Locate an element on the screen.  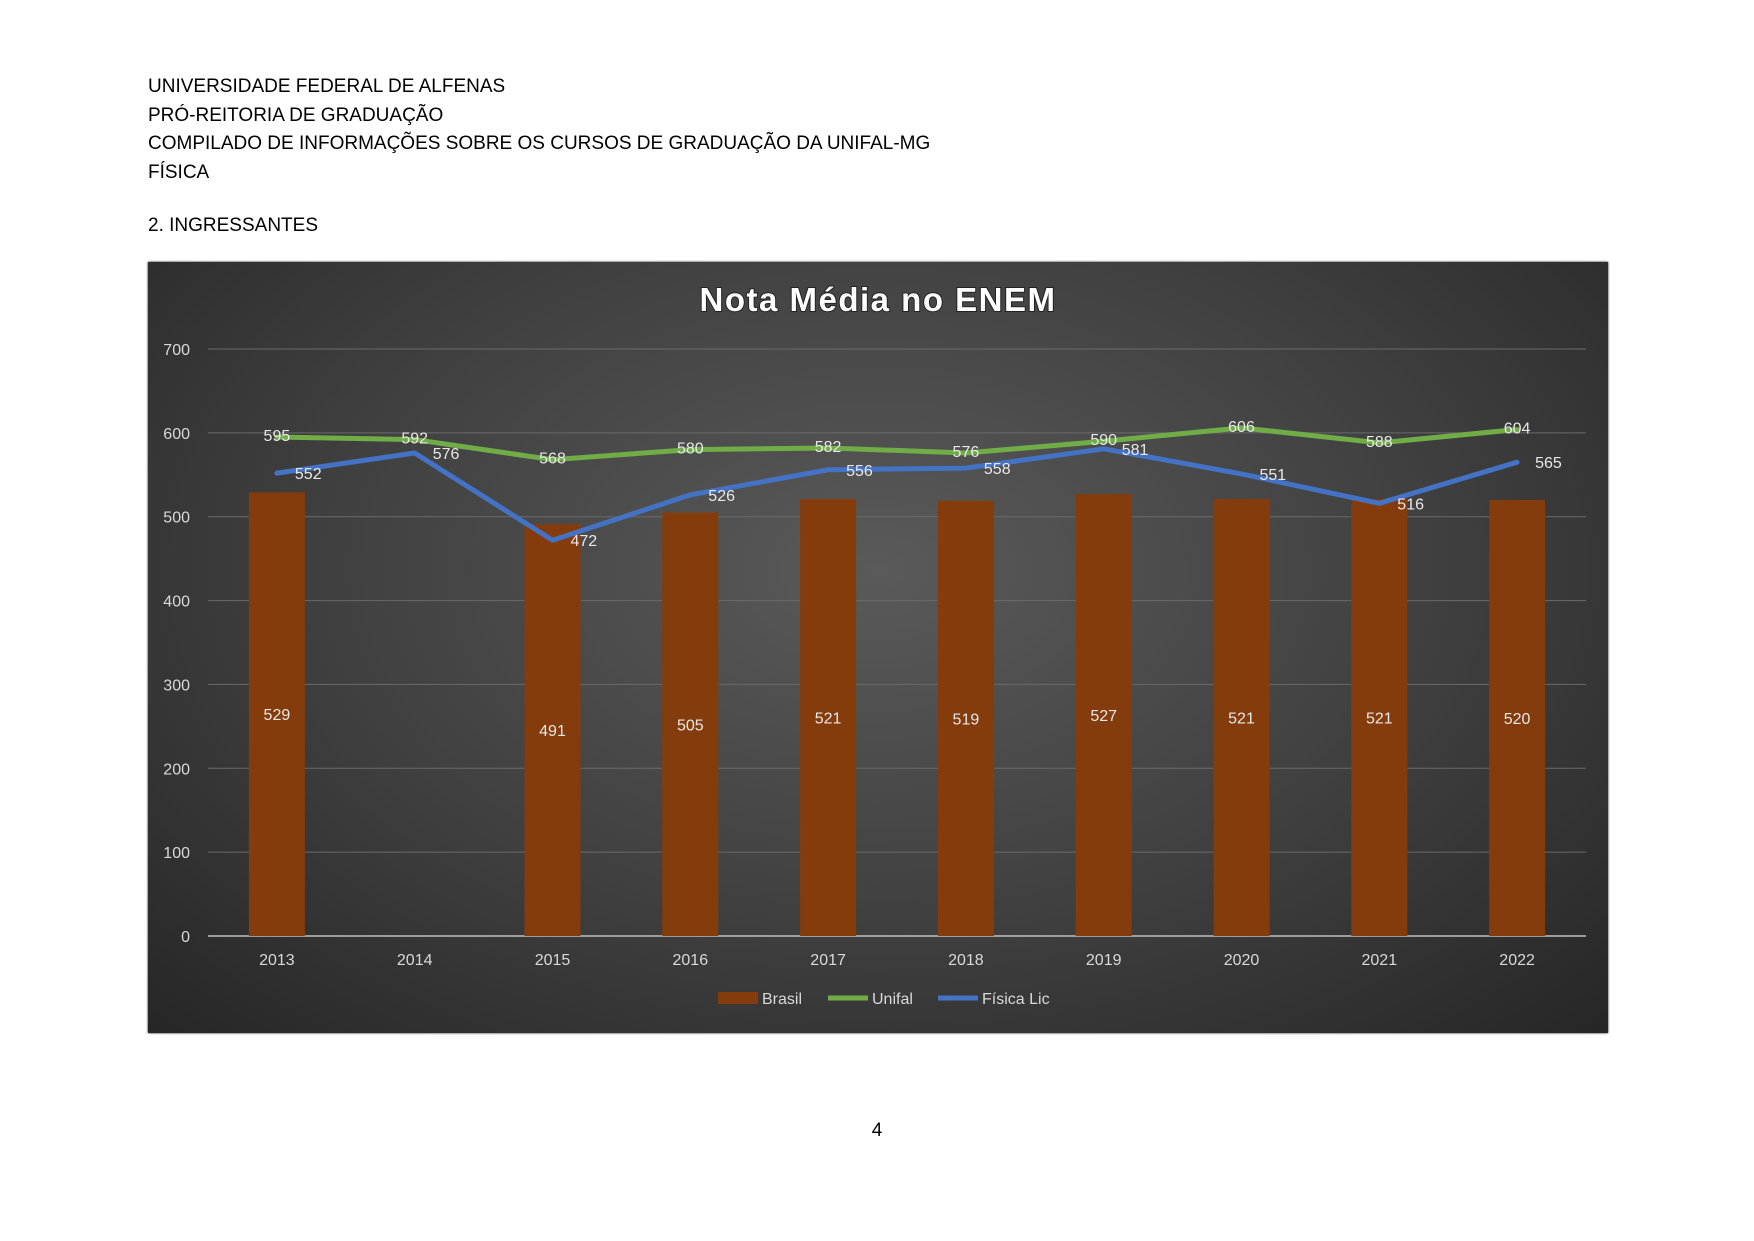
data-label-brasil: 520 is located at coordinates (1517, 719).